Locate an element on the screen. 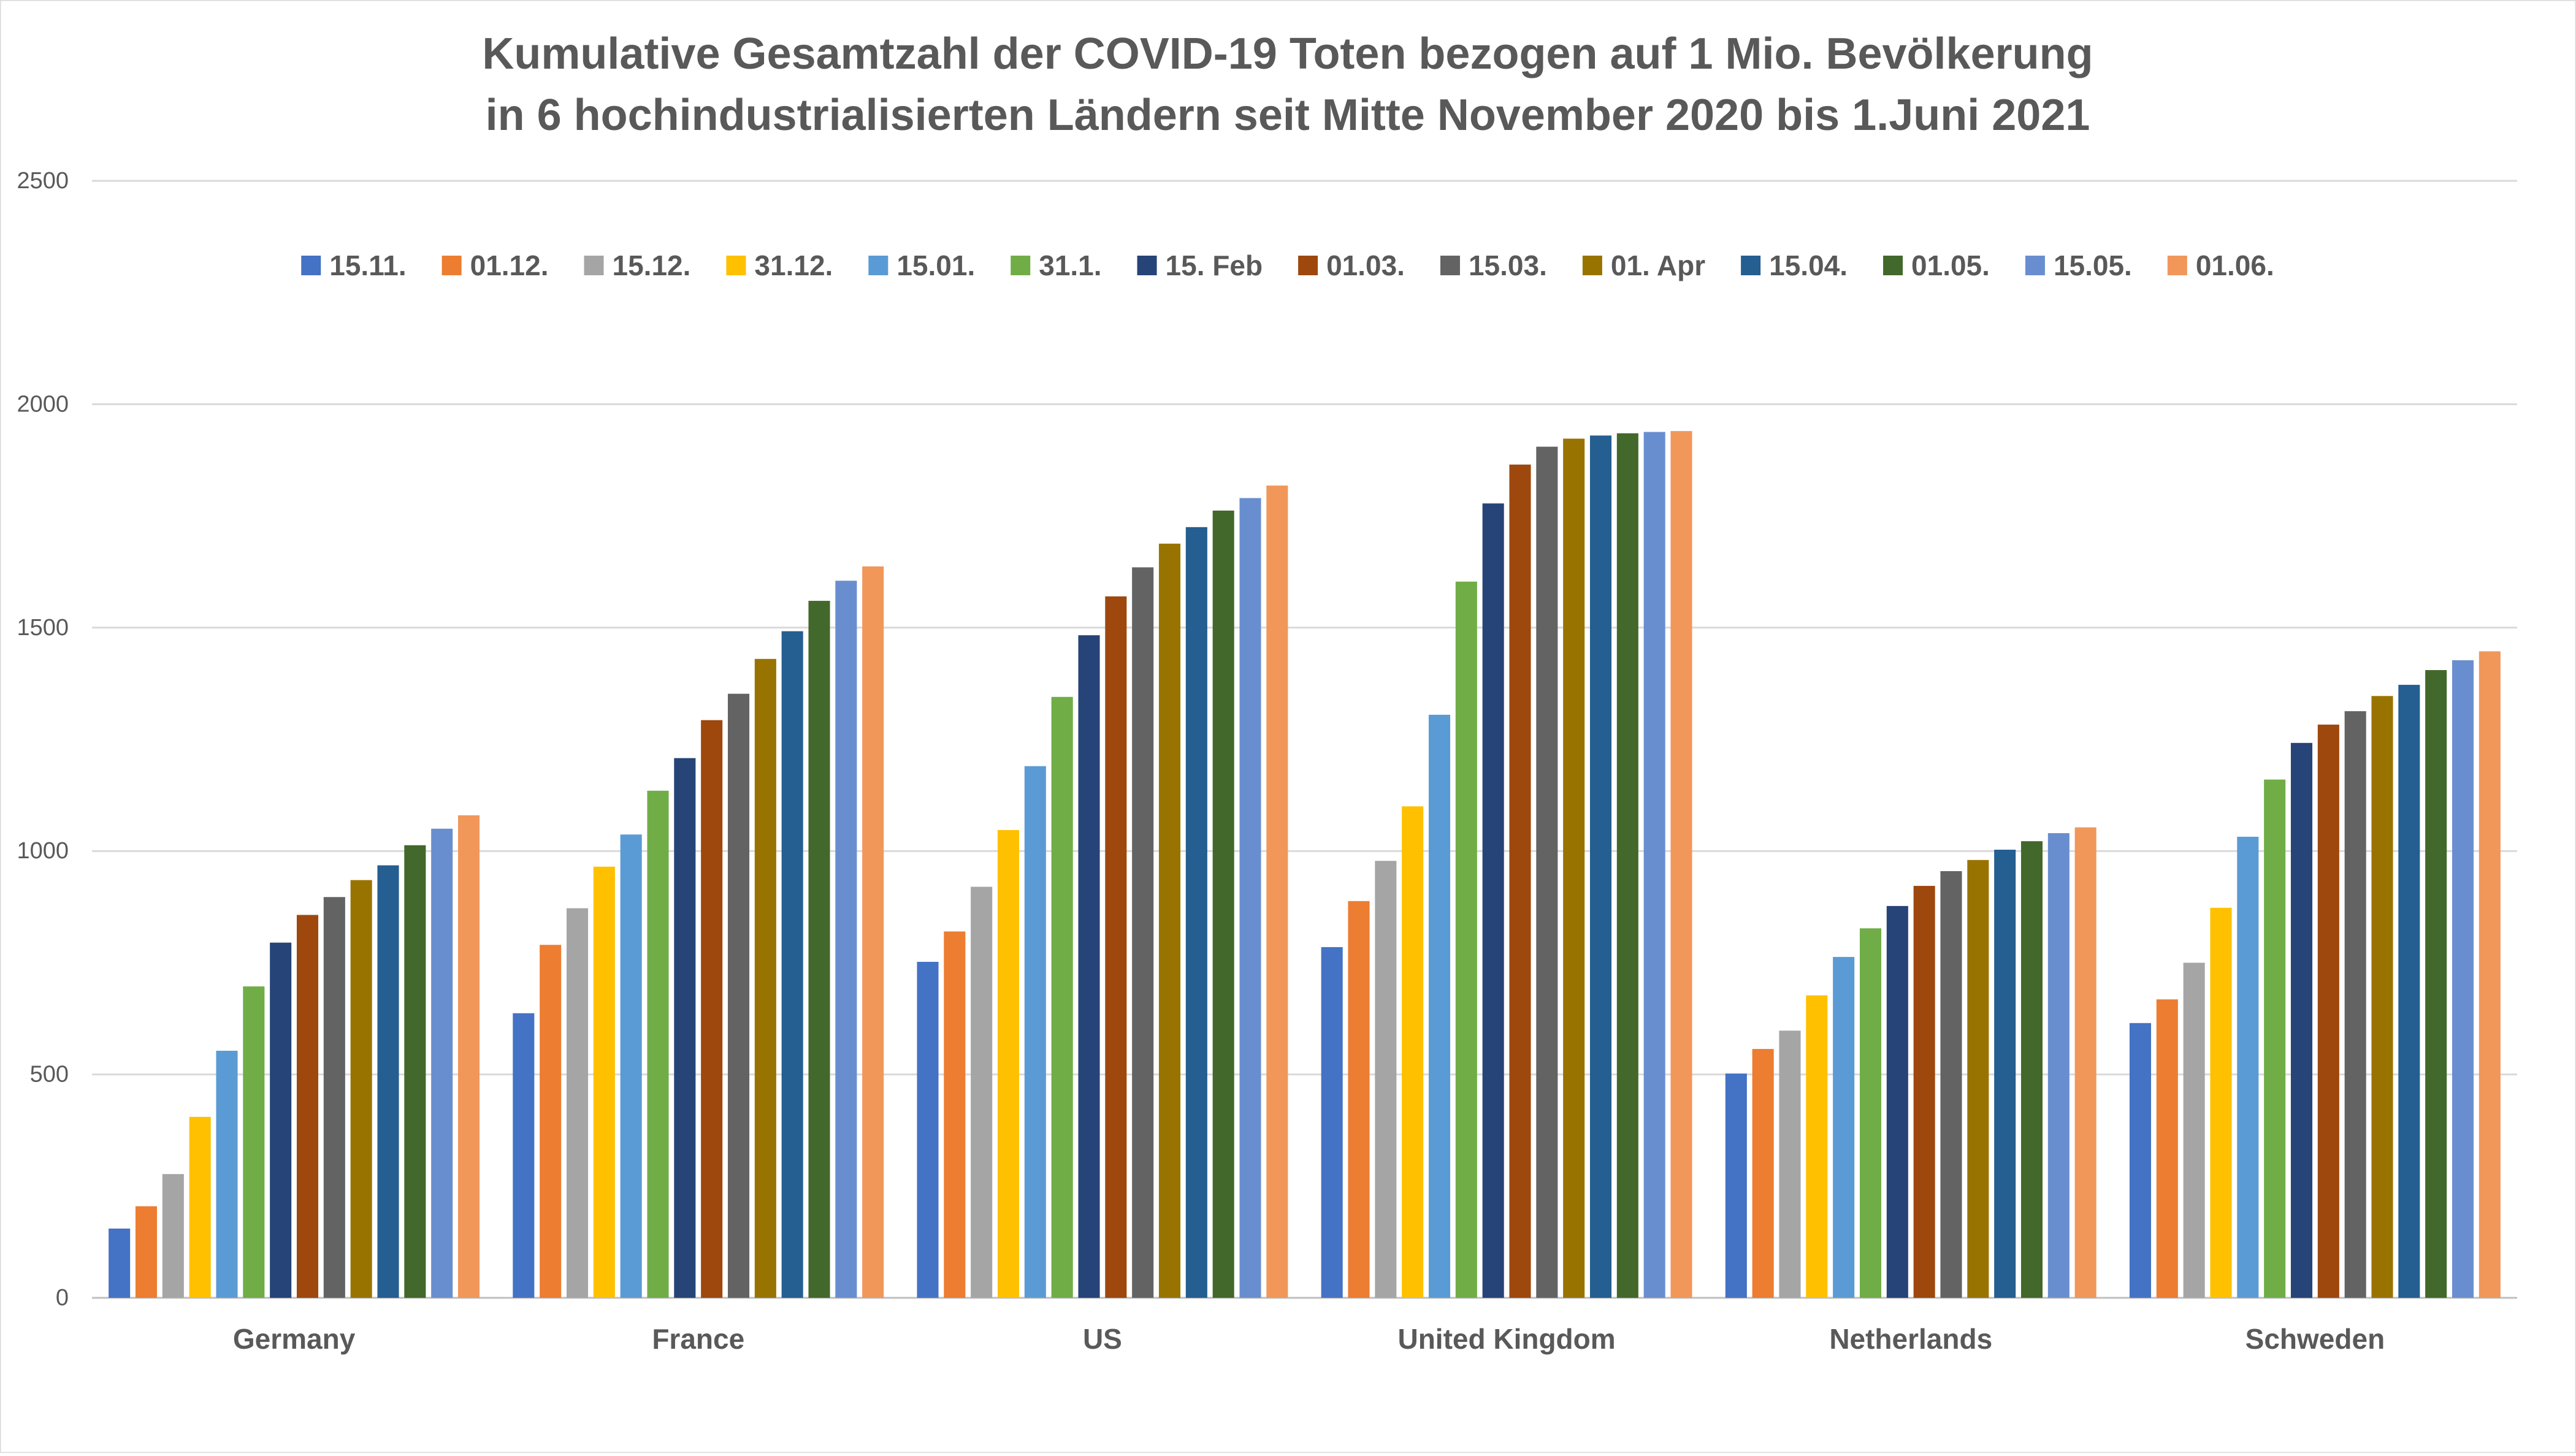  y-axis-tick-labels: 0 500 1000 1500 2000 2500 is located at coordinates (43, 739).